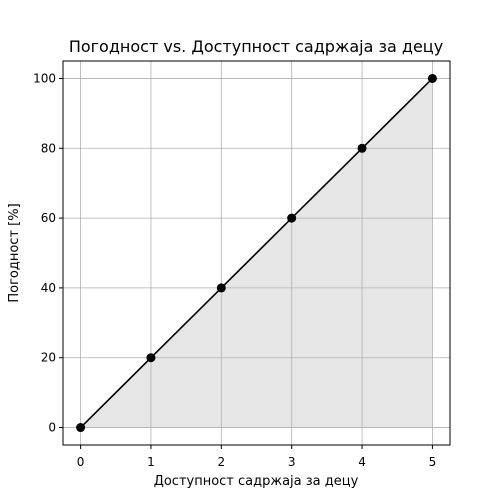 This screenshot has height=500, width=500. I want to click on x-tick-label: 4, so click(362, 462).